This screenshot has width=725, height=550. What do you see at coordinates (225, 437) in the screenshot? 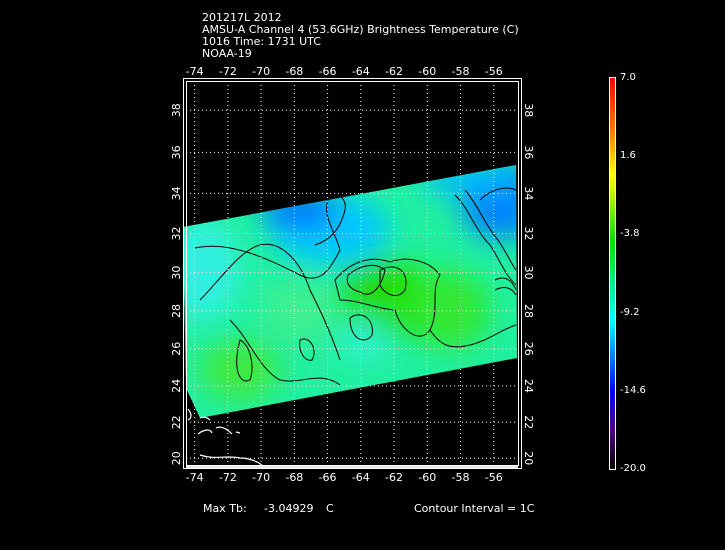
I see `coastline` at bounding box center [225, 437].